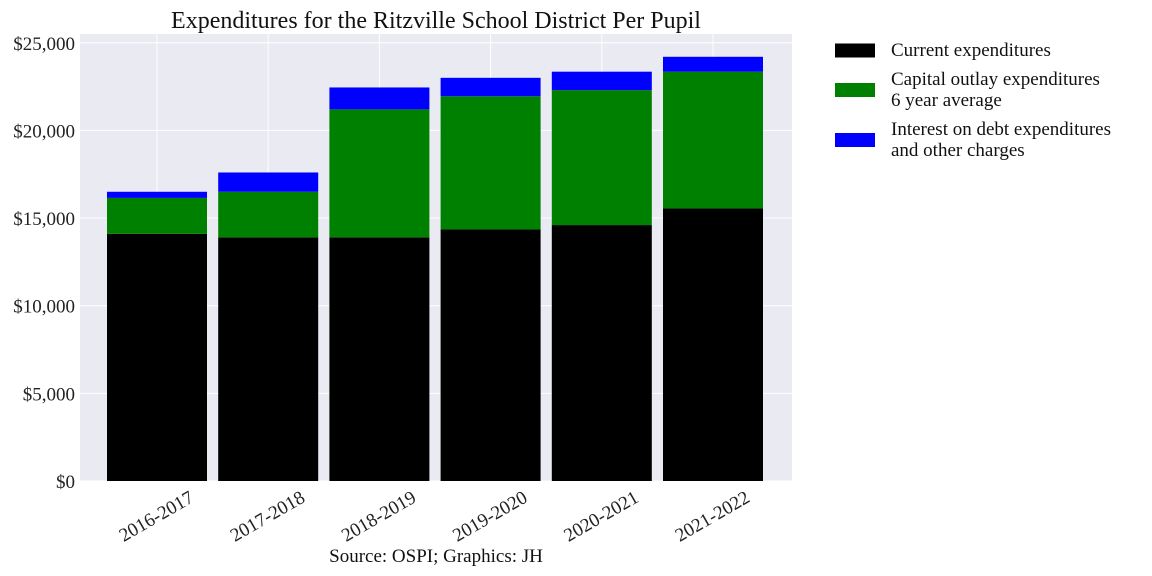 This screenshot has height=576, width=1152. I want to click on x-tick-label: 2019-2020, so click(490, 516).